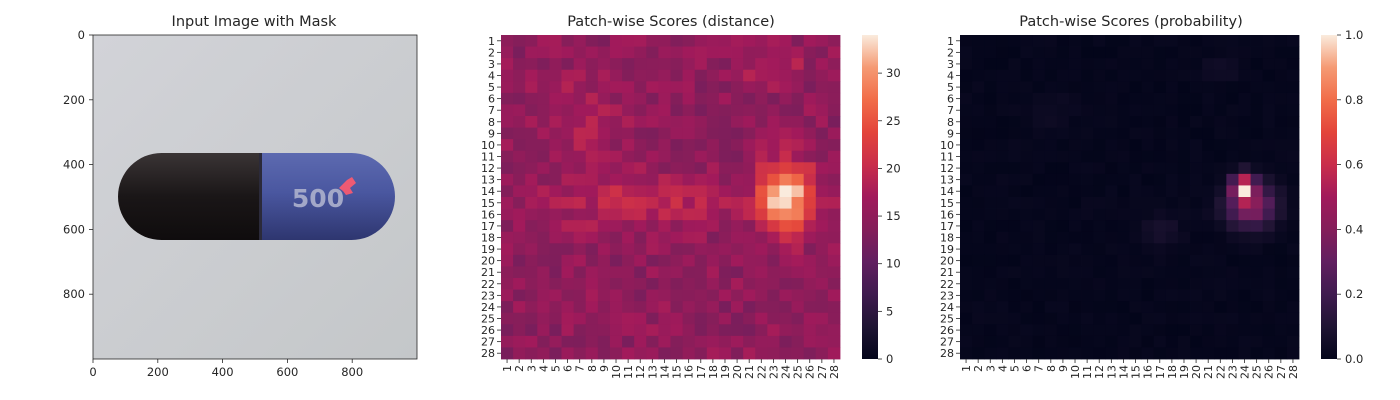 Image resolution: width=1400 pixels, height=400 pixels. What do you see at coordinates (749, 372) in the screenshot?
I see `col-tick-label: 21` at bounding box center [749, 372].